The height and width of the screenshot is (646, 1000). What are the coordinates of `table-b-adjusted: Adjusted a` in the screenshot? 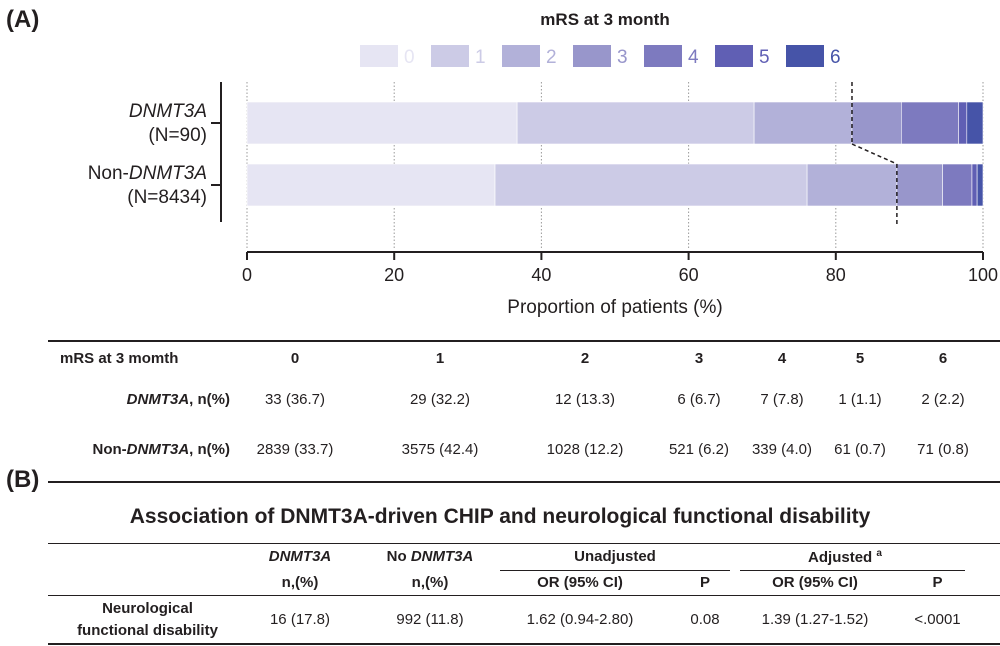 It's located at (845, 557).